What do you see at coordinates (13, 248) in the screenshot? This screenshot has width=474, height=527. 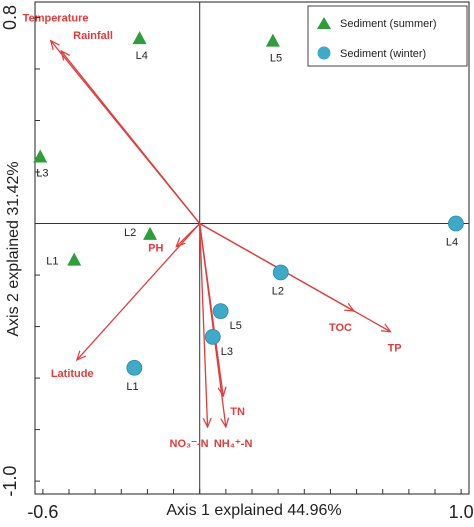 I see `y-axis-title: Axis 2 explained 31.42%` at bounding box center [13, 248].